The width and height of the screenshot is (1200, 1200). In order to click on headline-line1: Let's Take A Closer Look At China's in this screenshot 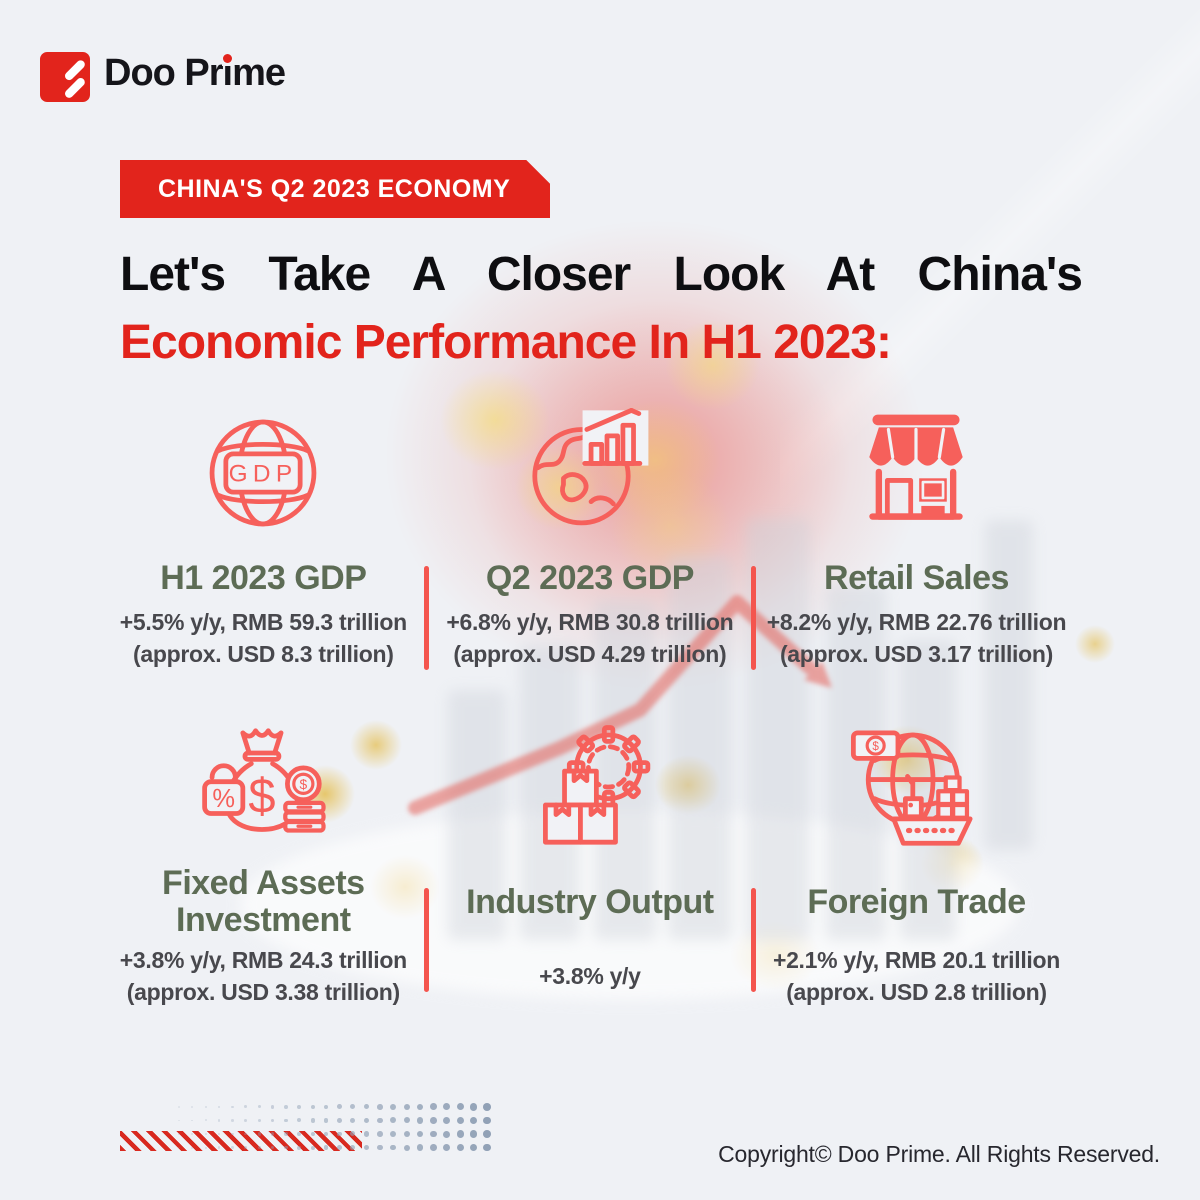, I will do `click(601, 274)`.